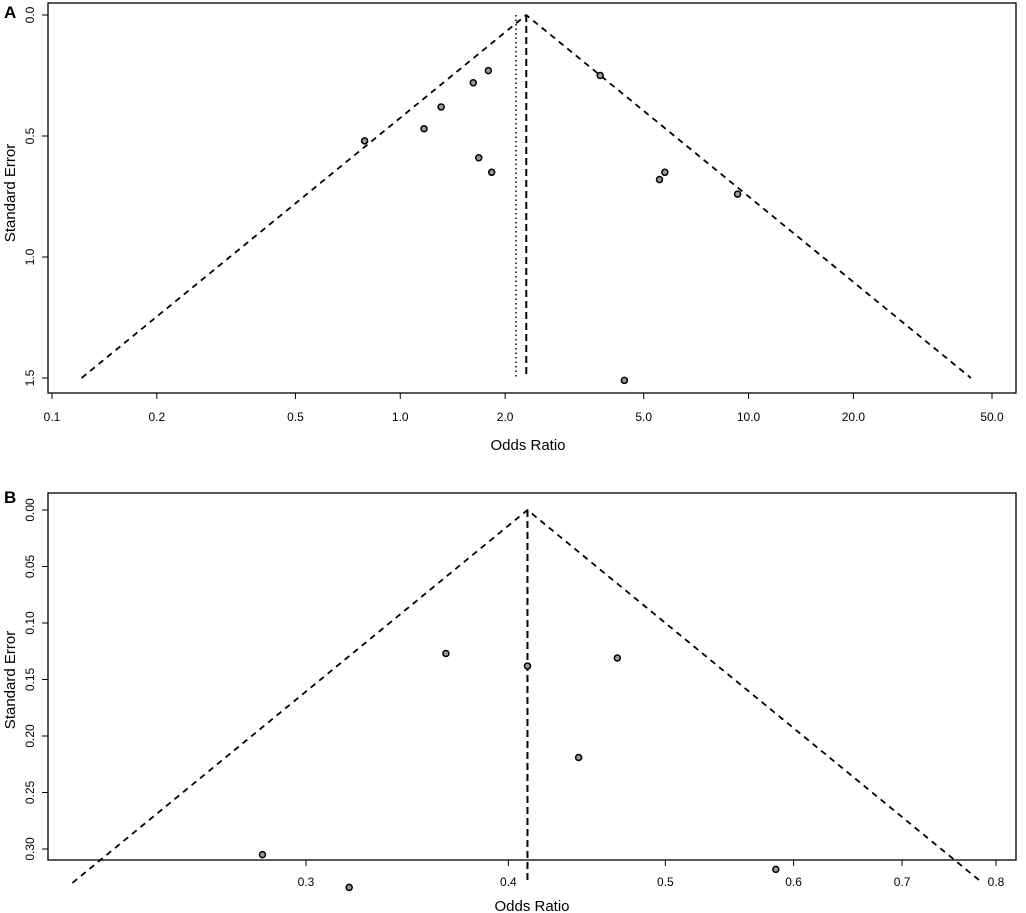 This screenshot has width=1026, height=913. I want to click on panel-a-x-tick-label: 10.0, so click(749, 417).